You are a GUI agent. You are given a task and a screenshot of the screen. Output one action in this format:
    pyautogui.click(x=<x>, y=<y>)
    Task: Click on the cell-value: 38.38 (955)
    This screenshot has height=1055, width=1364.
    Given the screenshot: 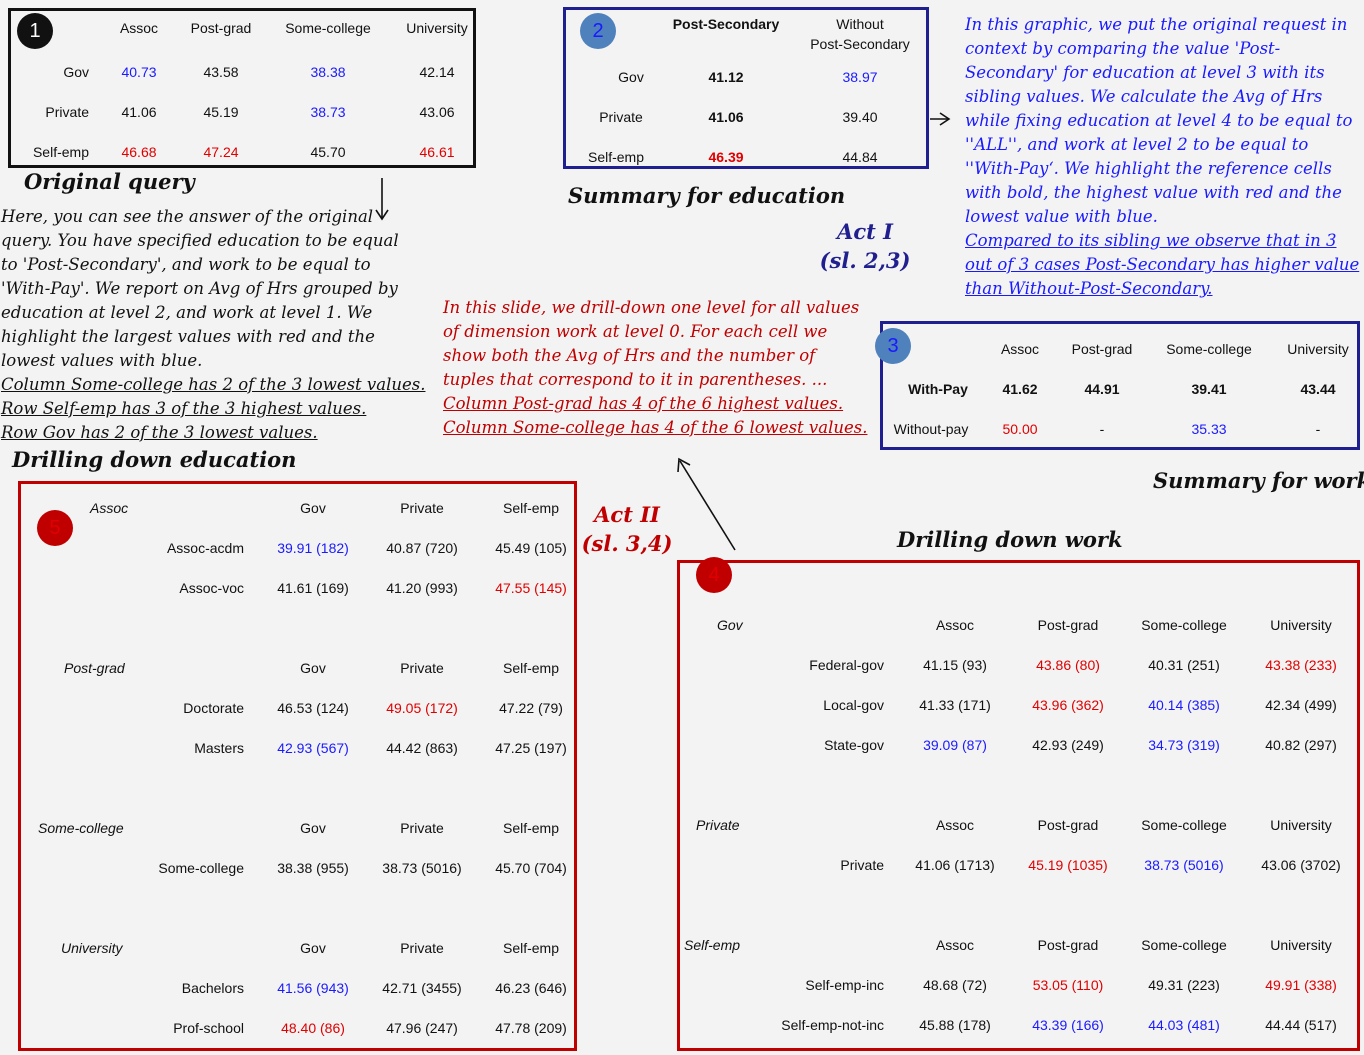 What is the action you would take?
    pyautogui.click(x=313, y=868)
    